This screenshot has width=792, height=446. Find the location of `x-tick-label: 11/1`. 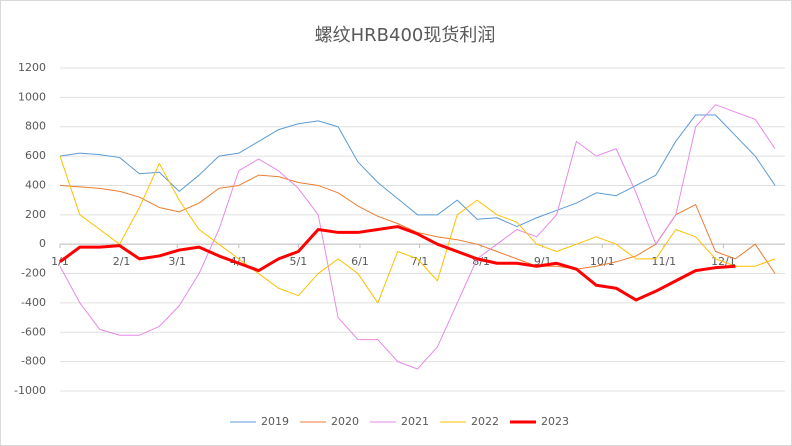

x-tick-label: 11/1 is located at coordinates (663, 261).